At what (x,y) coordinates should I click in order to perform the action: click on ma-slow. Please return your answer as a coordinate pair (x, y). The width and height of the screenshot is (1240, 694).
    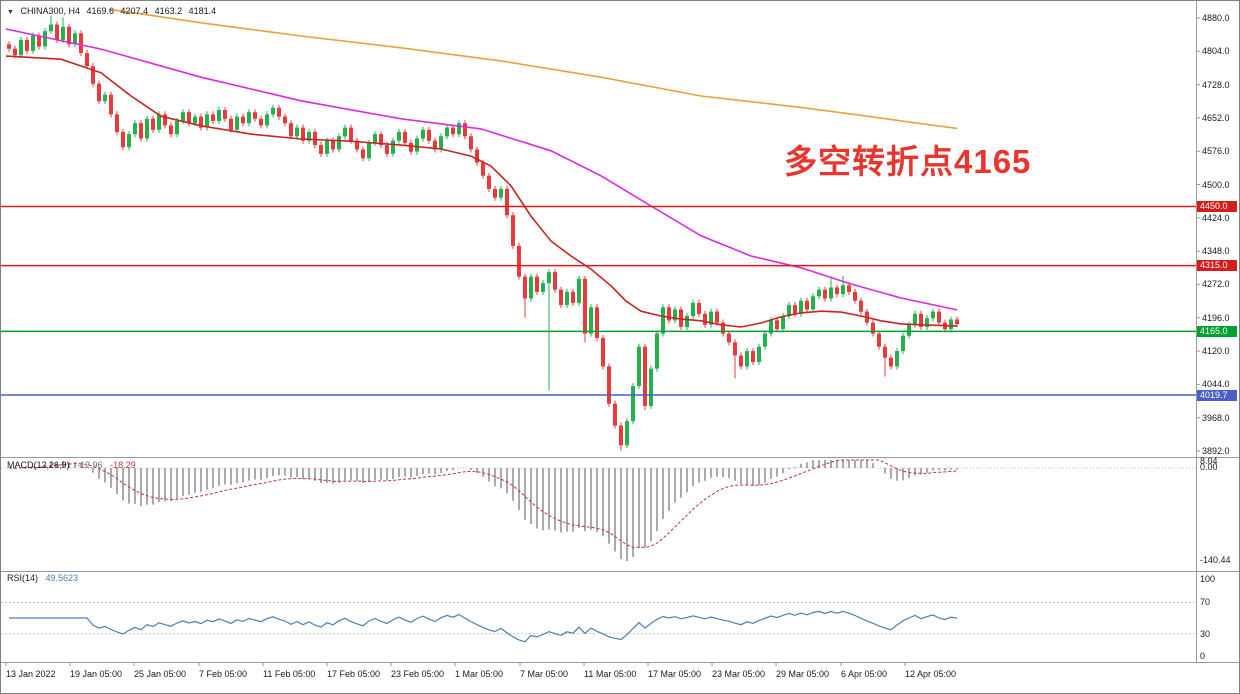
    Looking at the image, I should click on (533, 69).